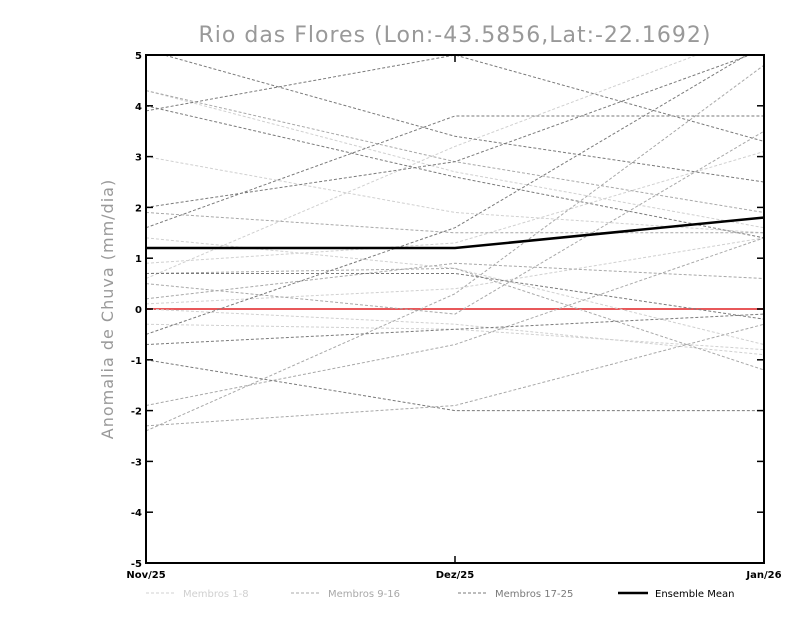  What do you see at coordinates (138, 208) in the screenshot?
I see `y-tick-label: 2` at bounding box center [138, 208].